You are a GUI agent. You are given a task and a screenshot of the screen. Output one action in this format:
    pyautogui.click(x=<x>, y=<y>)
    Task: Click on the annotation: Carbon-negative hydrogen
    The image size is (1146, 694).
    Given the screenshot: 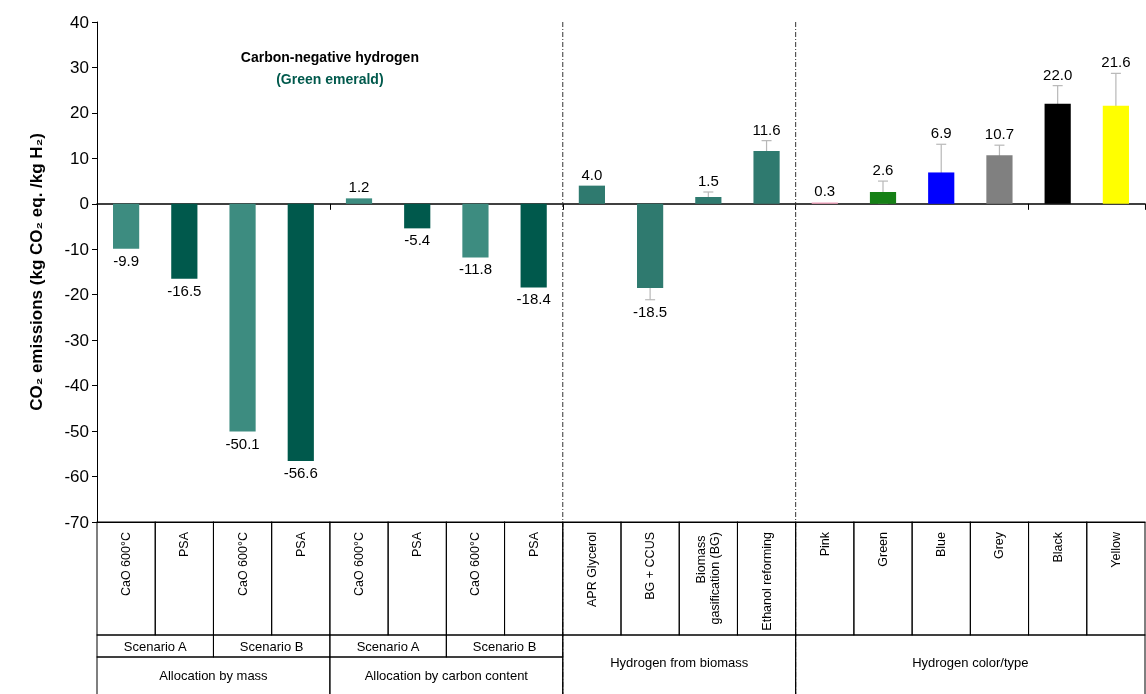 What is the action you would take?
    pyautogui.click(x=329, y=57)
    